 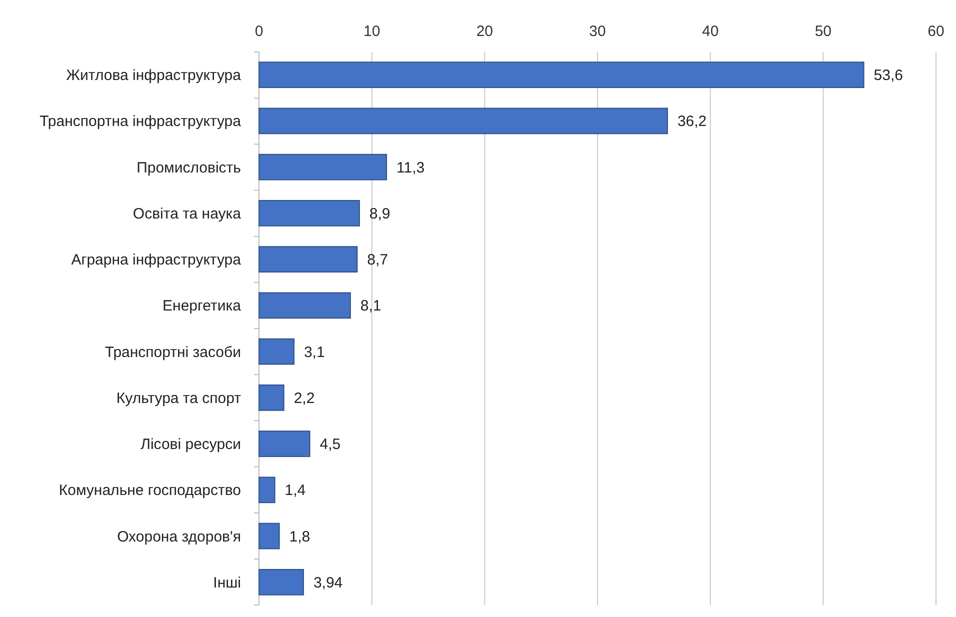 I want to click on data-label: 3,1, so click(x=314, y=352).